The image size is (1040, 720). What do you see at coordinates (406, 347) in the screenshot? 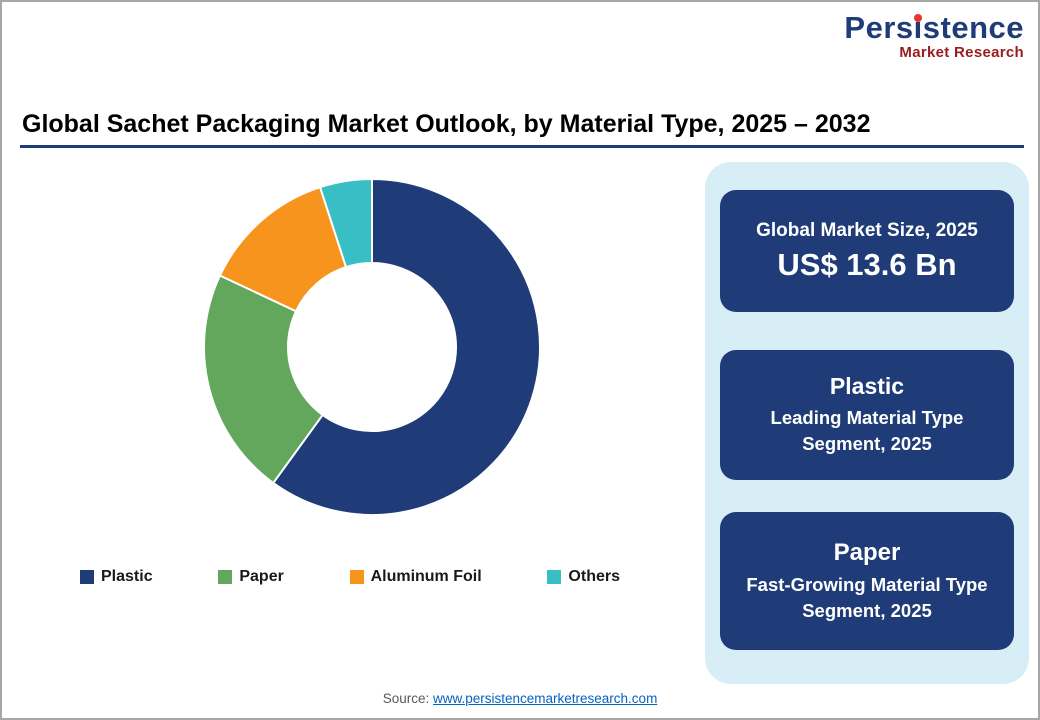
I see `slice-plastic` at bounding box center [406, 347].